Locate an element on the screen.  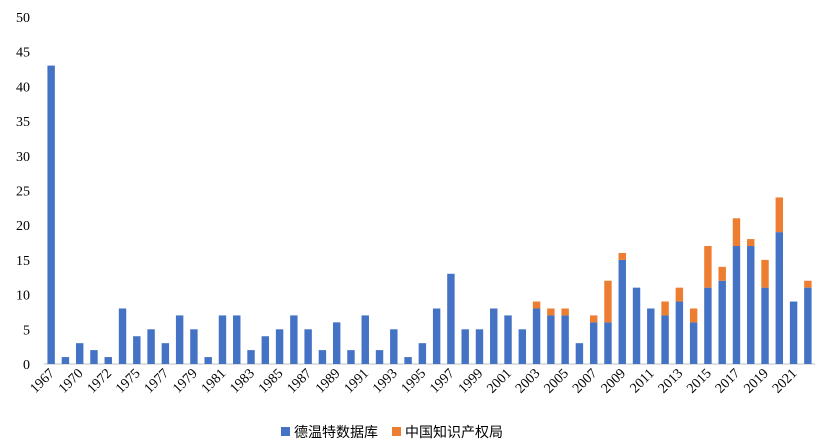
x-tick-label: 2001 is located at coordinates (499, 381).